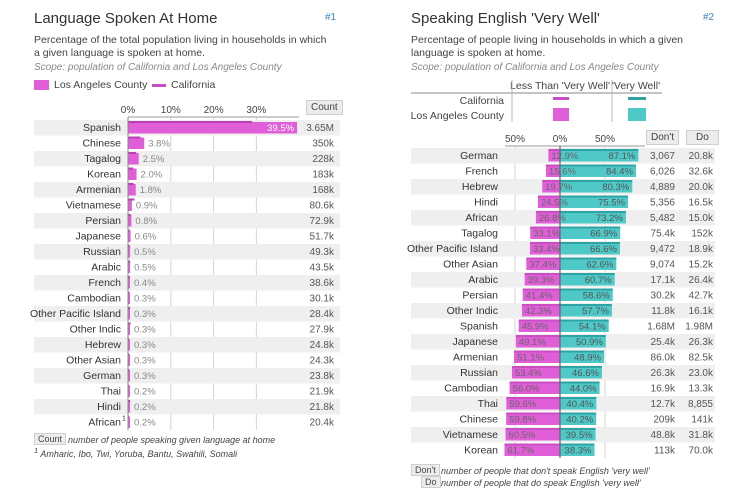 This screenshot has height=500, width=750. Describe the element at coordinates (95, 330) in the screenshot. I see `category-label: Other Indic` at that location.